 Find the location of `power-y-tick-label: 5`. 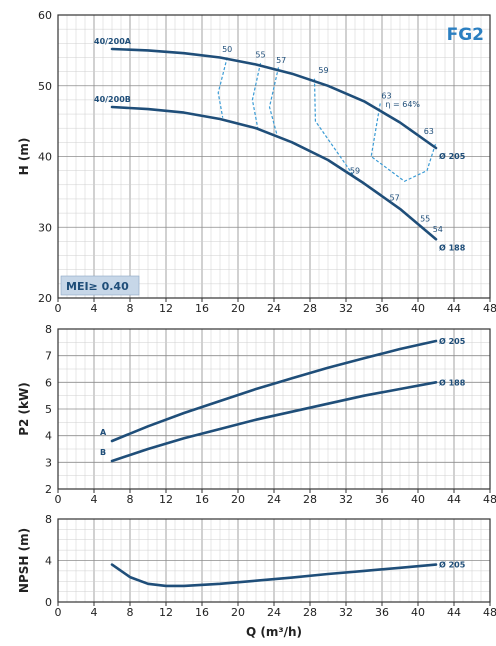

power-y-tick-label: 5 is located at coordinates (48, 409).